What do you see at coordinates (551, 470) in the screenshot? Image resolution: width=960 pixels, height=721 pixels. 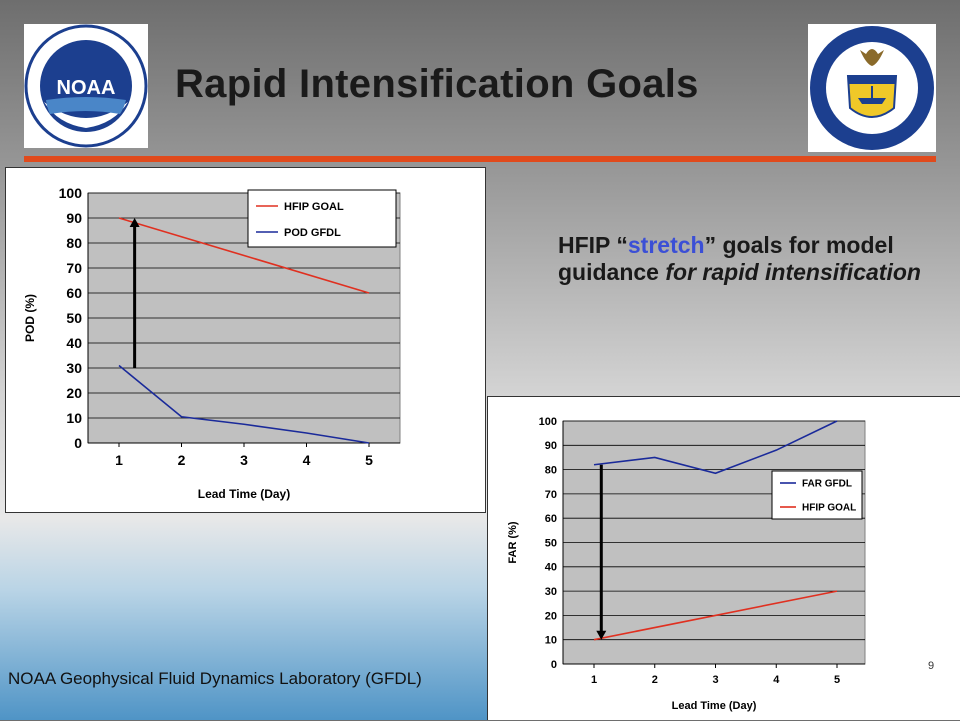 I see `far-y-tick-label: 80` at bounding box center [551, 470].